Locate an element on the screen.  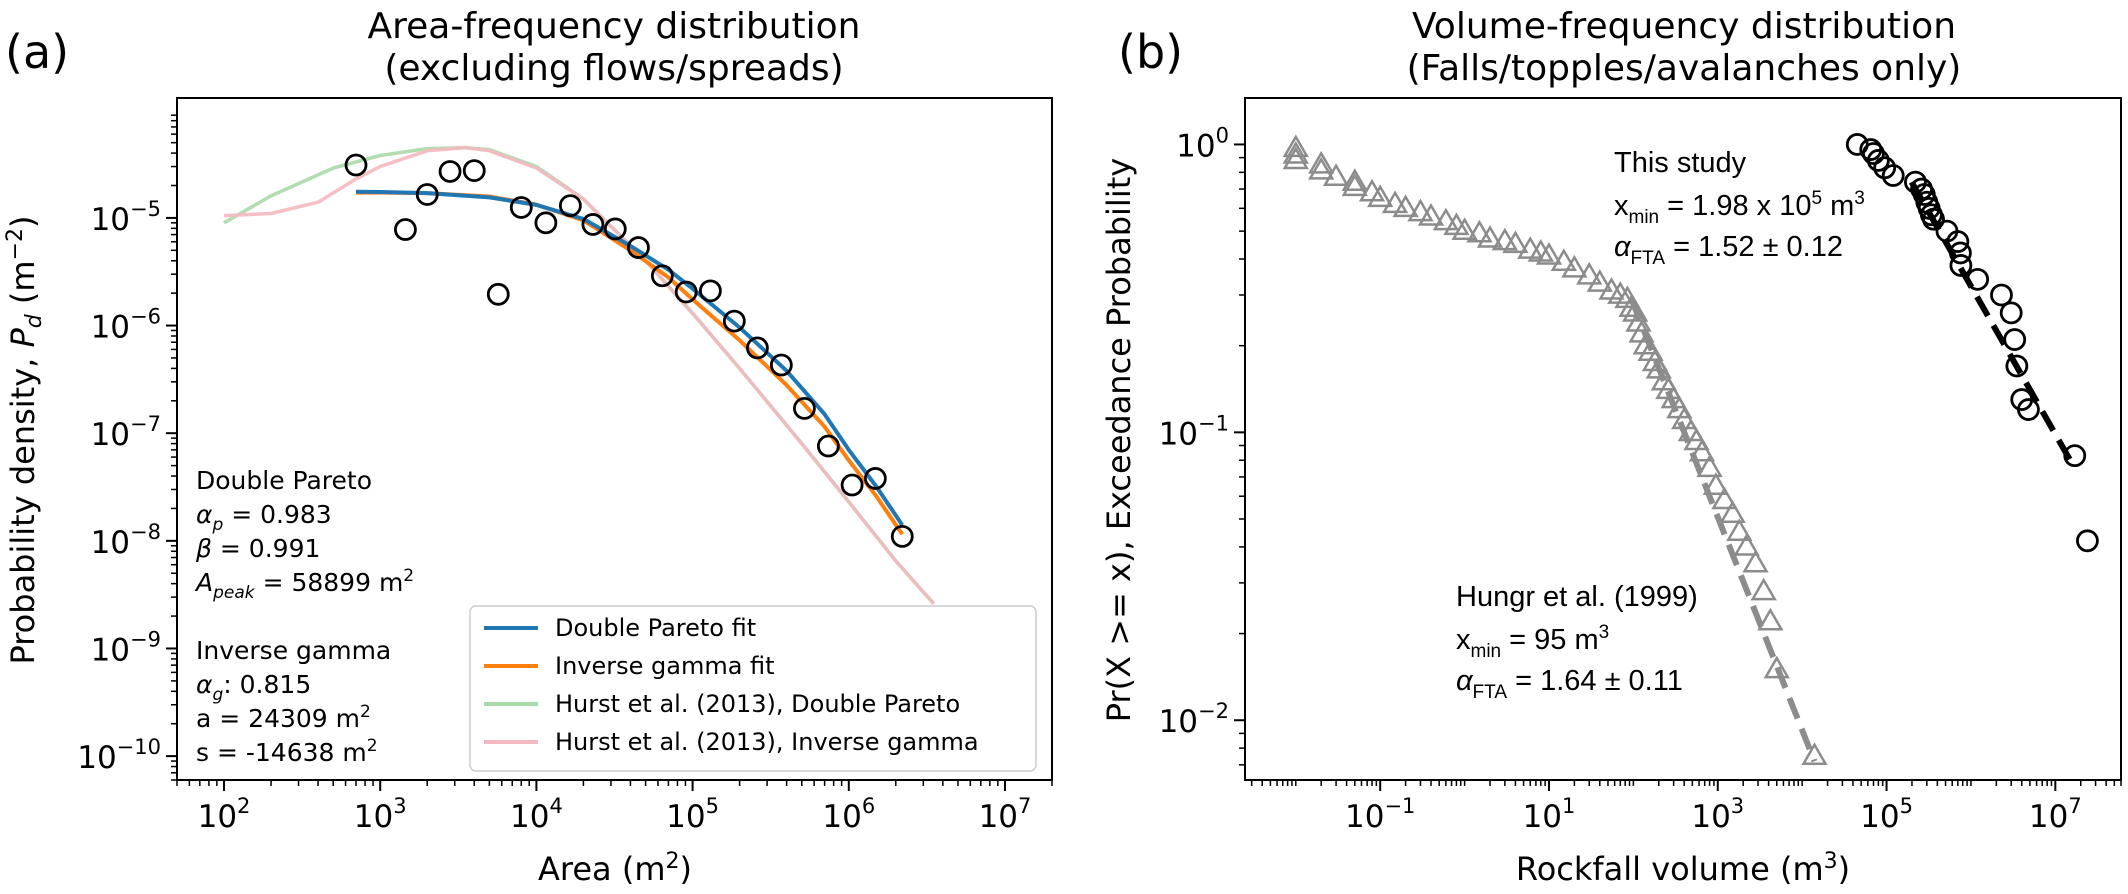
panel-a-y-tick-label: 10⁻⁵ is located at coordinates (126, 217).